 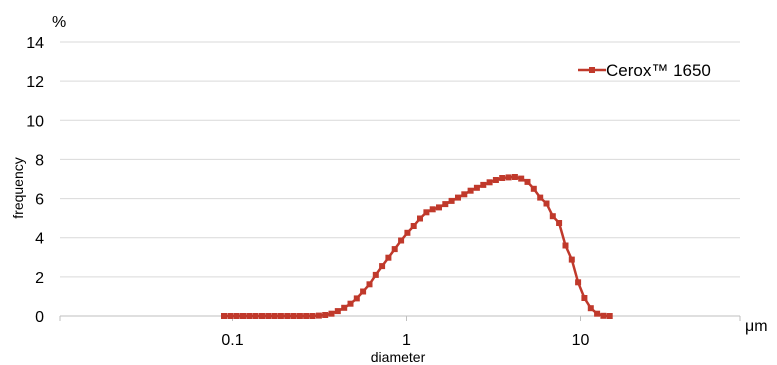 What do you see at coordinates (39, 160) in the screenshot?
I see `y-tick-label: 8` at bounding box center [39, 160].